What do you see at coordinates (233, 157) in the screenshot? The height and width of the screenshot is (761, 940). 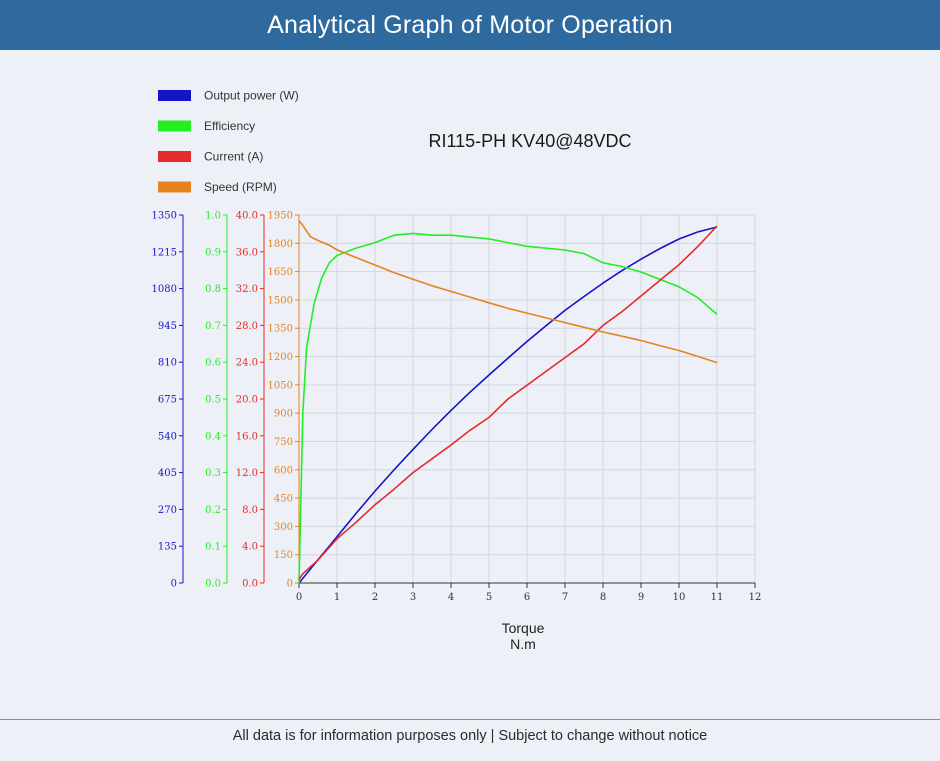 I see `legend-label-current: Current (A)` at bounding box center [233, 157].